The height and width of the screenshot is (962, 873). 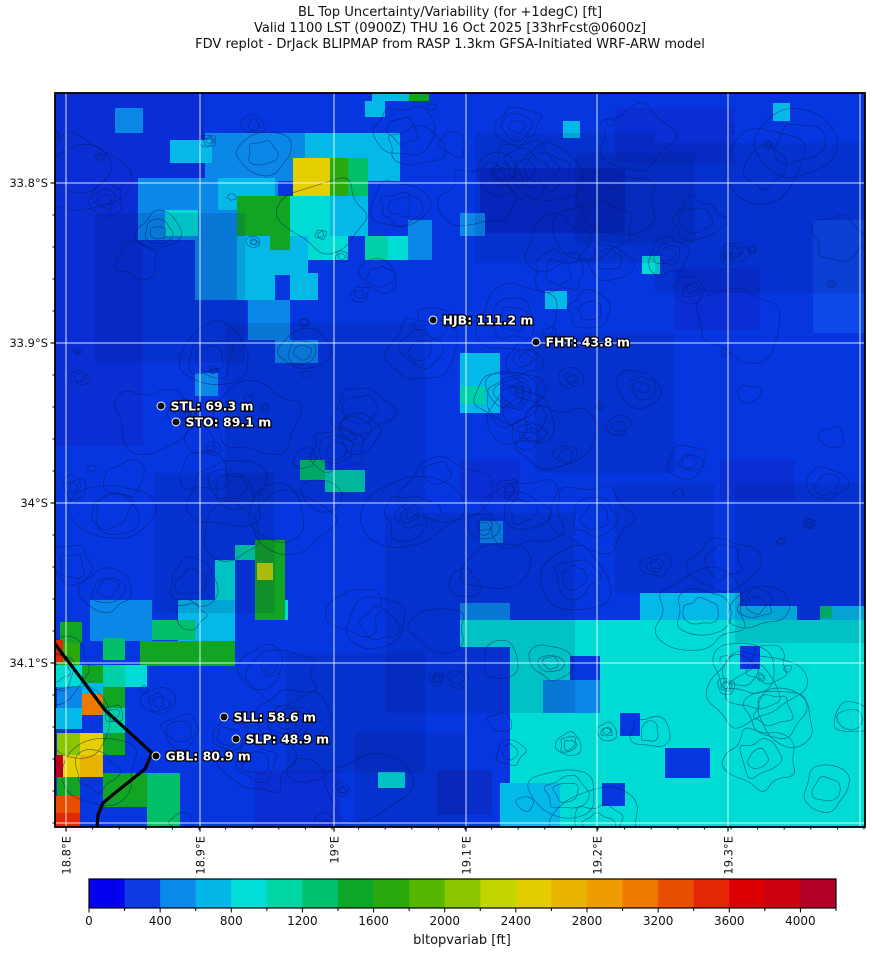 What do you see at coordinates (729, 855) in the screenshot?
I see `x-tick-label: 19.3°E` at bounding box center [729, 855].